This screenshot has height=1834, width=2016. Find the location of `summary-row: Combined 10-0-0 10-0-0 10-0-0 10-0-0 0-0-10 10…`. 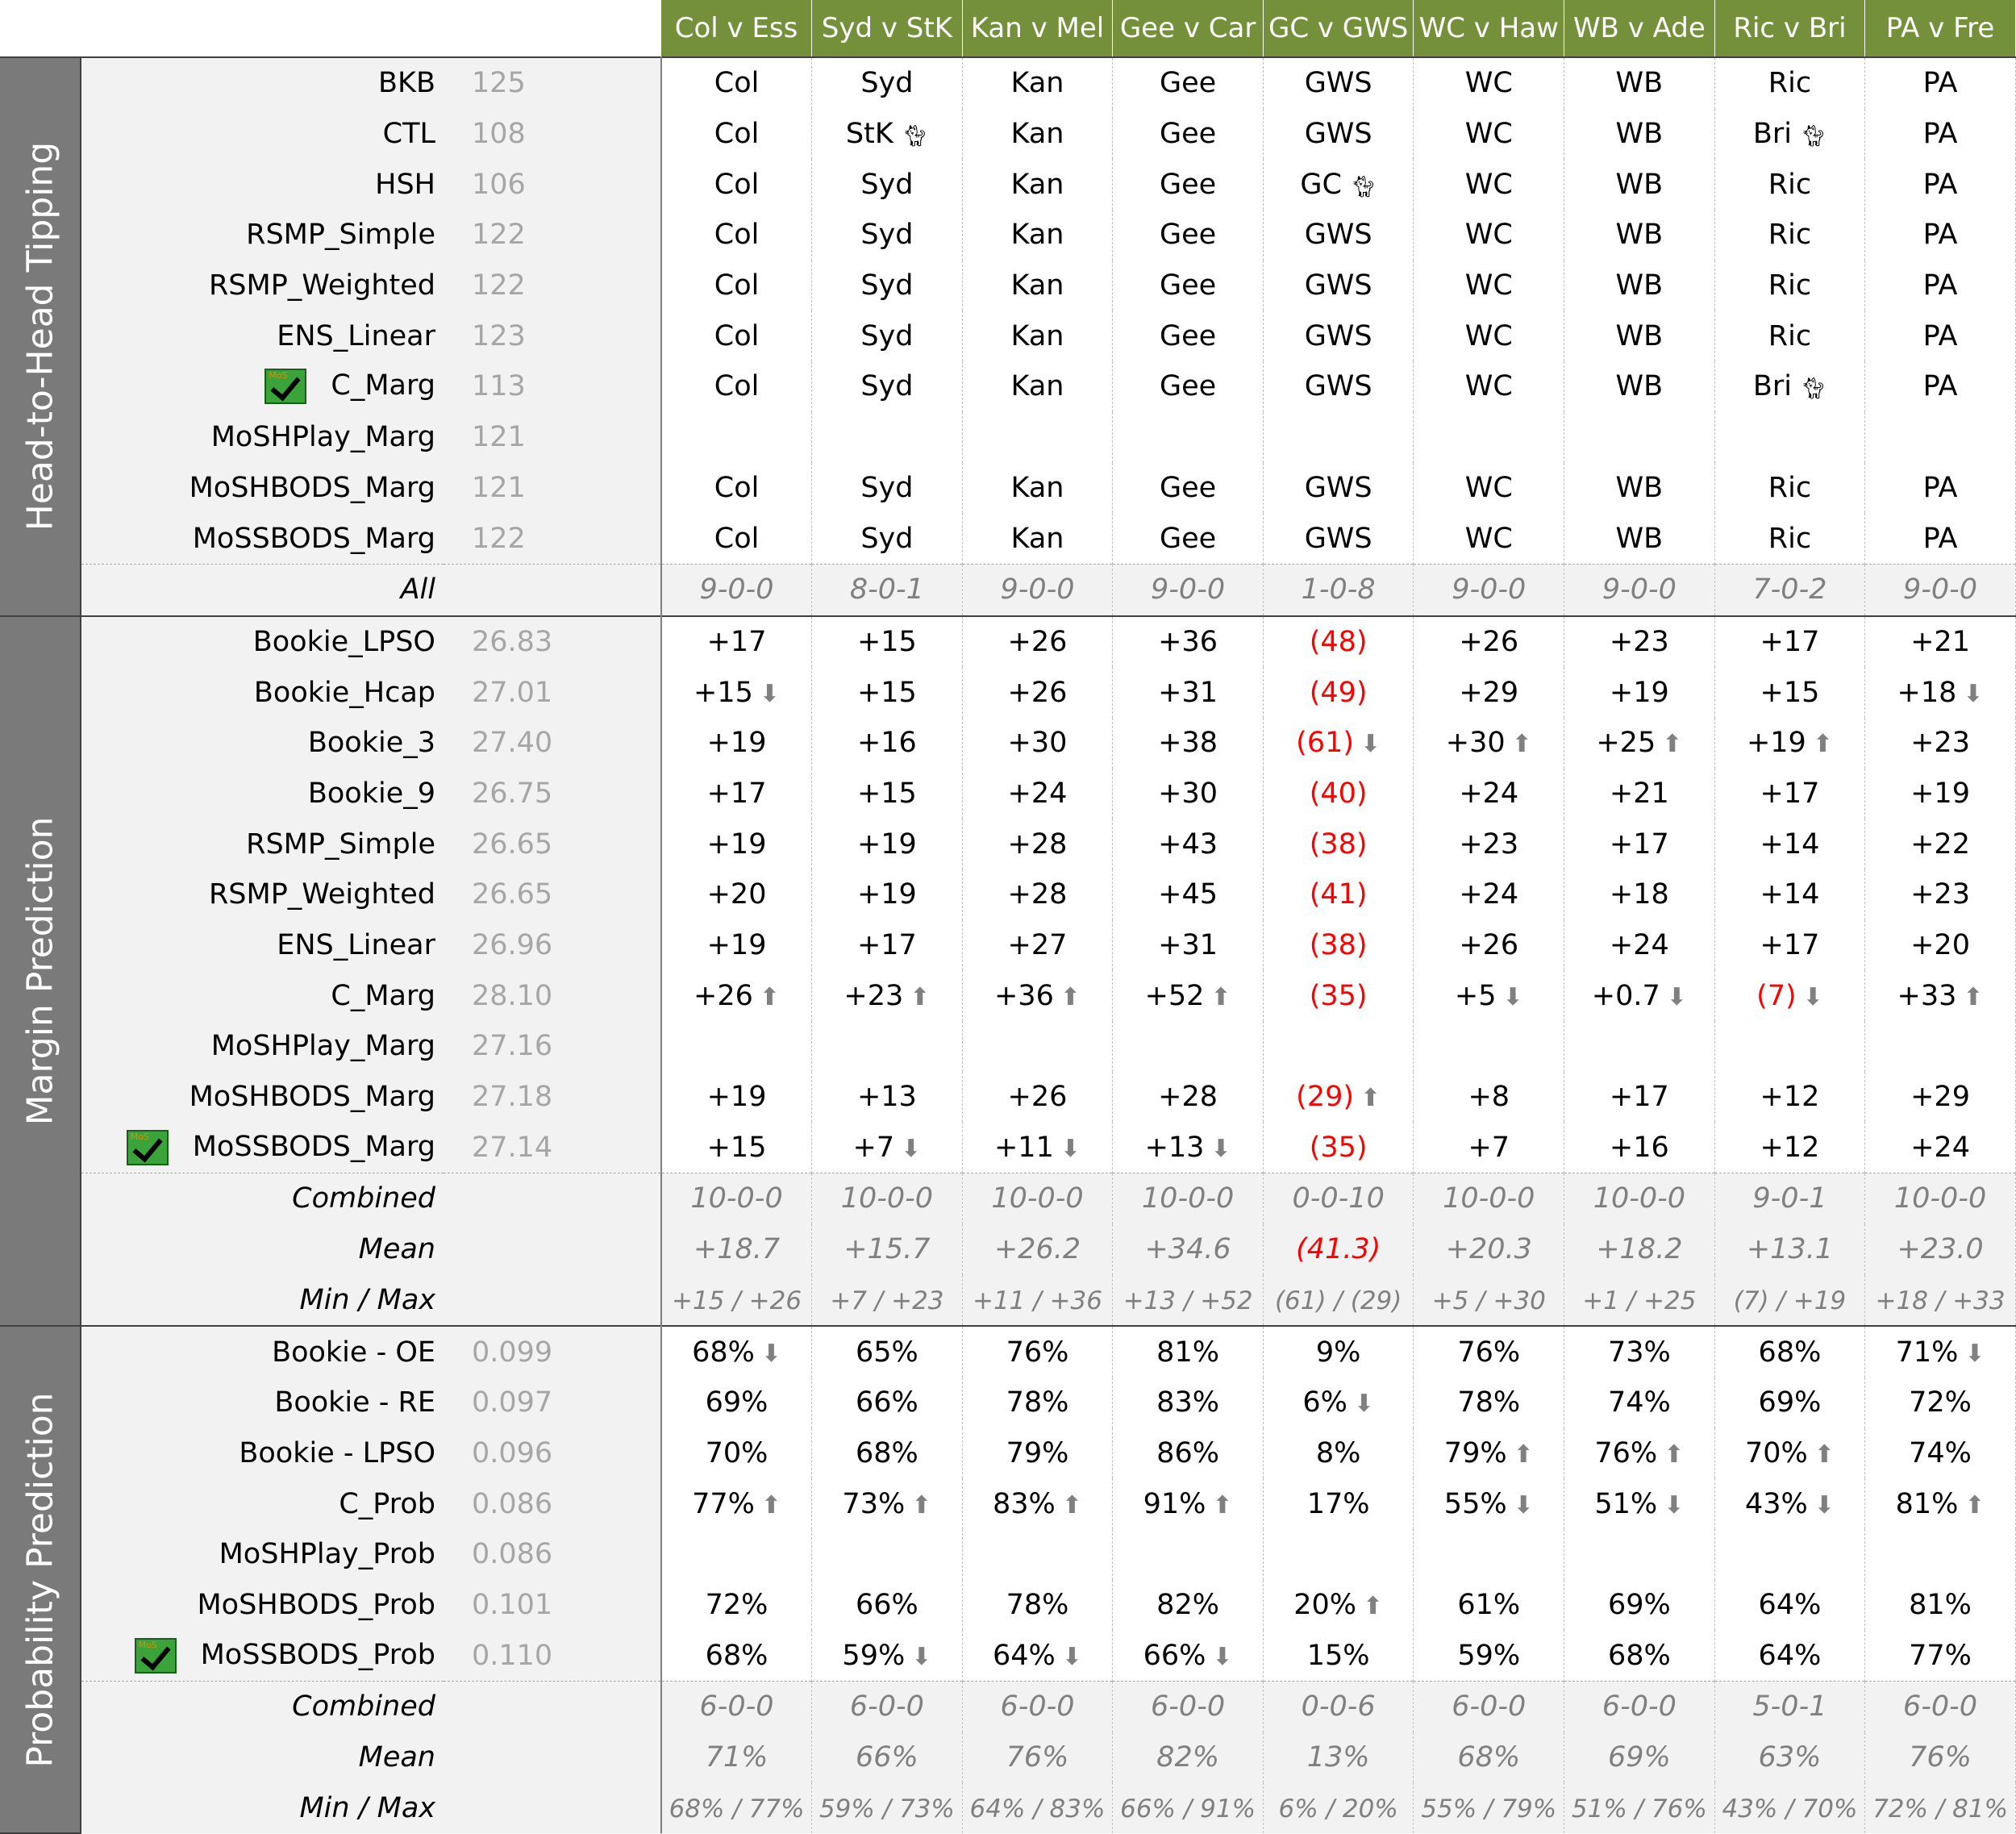

summary-row: Combined 10-0-0 10-0-0 10-0-0 10-0-0 0-0-10 10… is located at coordinates (1008, 1198).